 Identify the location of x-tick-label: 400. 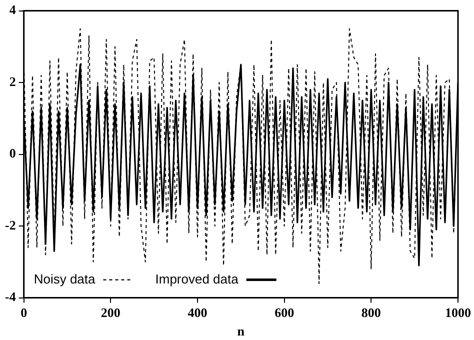
(198, 312).